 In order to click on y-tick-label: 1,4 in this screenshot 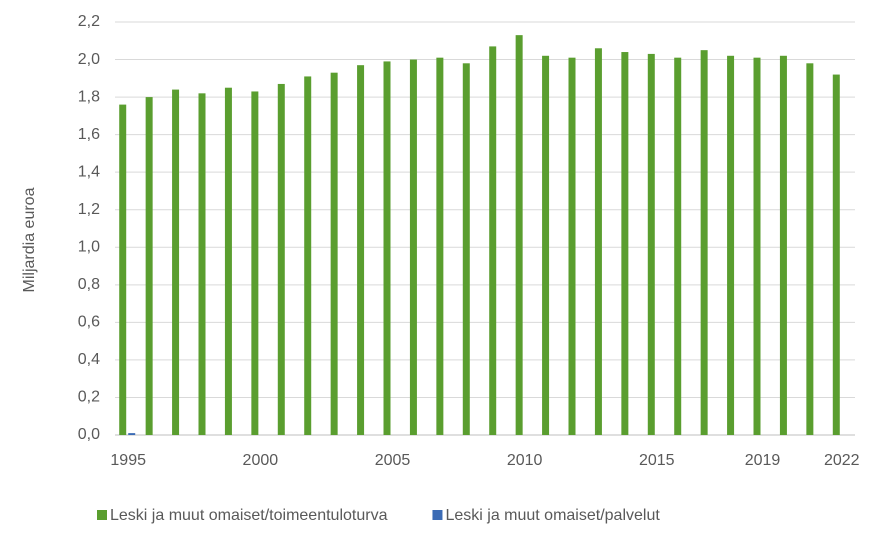, I will do `click(89, 171)`.